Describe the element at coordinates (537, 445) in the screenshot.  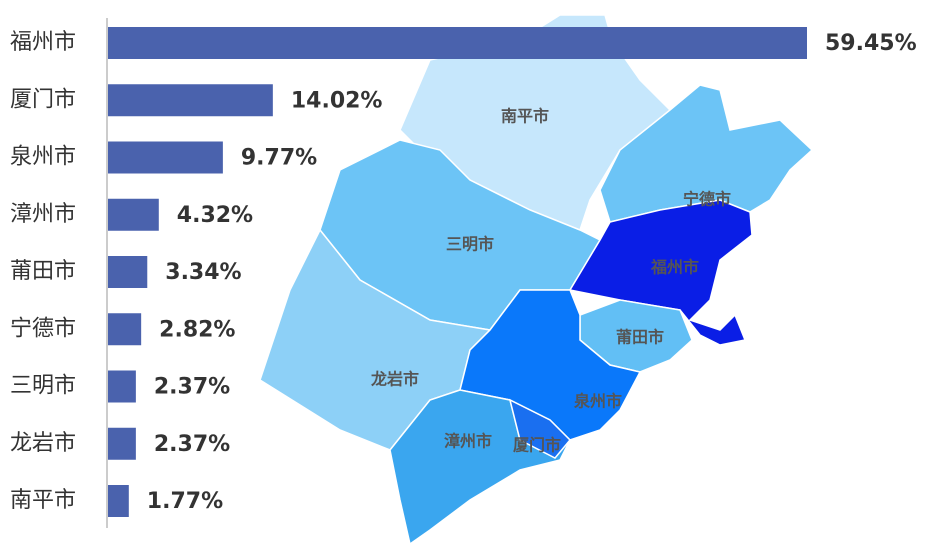
I see `map-label: 厦门市` at that location.